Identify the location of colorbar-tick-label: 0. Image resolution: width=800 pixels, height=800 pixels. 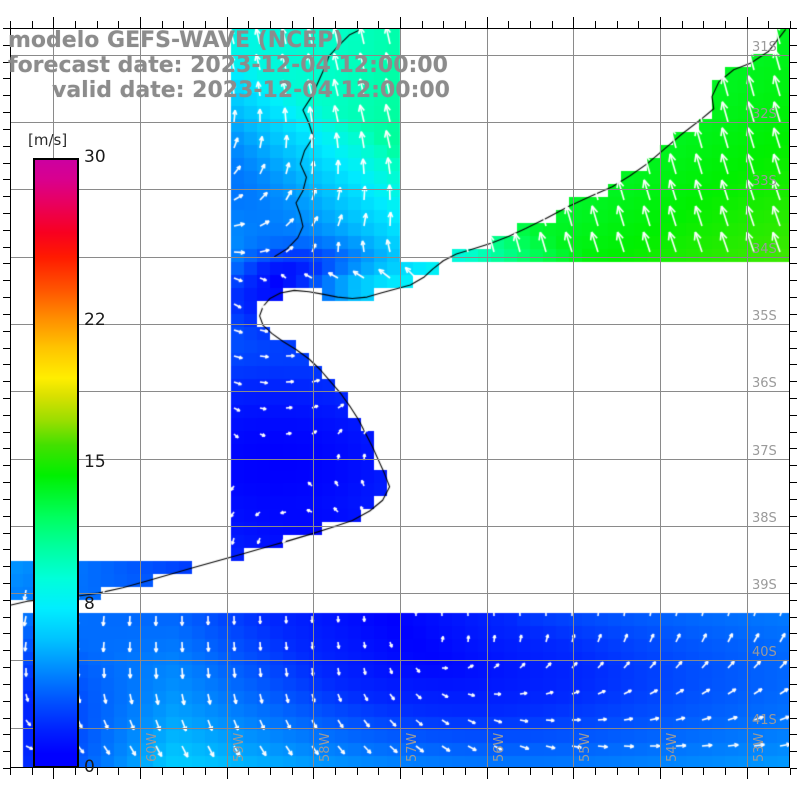
(89, 767).